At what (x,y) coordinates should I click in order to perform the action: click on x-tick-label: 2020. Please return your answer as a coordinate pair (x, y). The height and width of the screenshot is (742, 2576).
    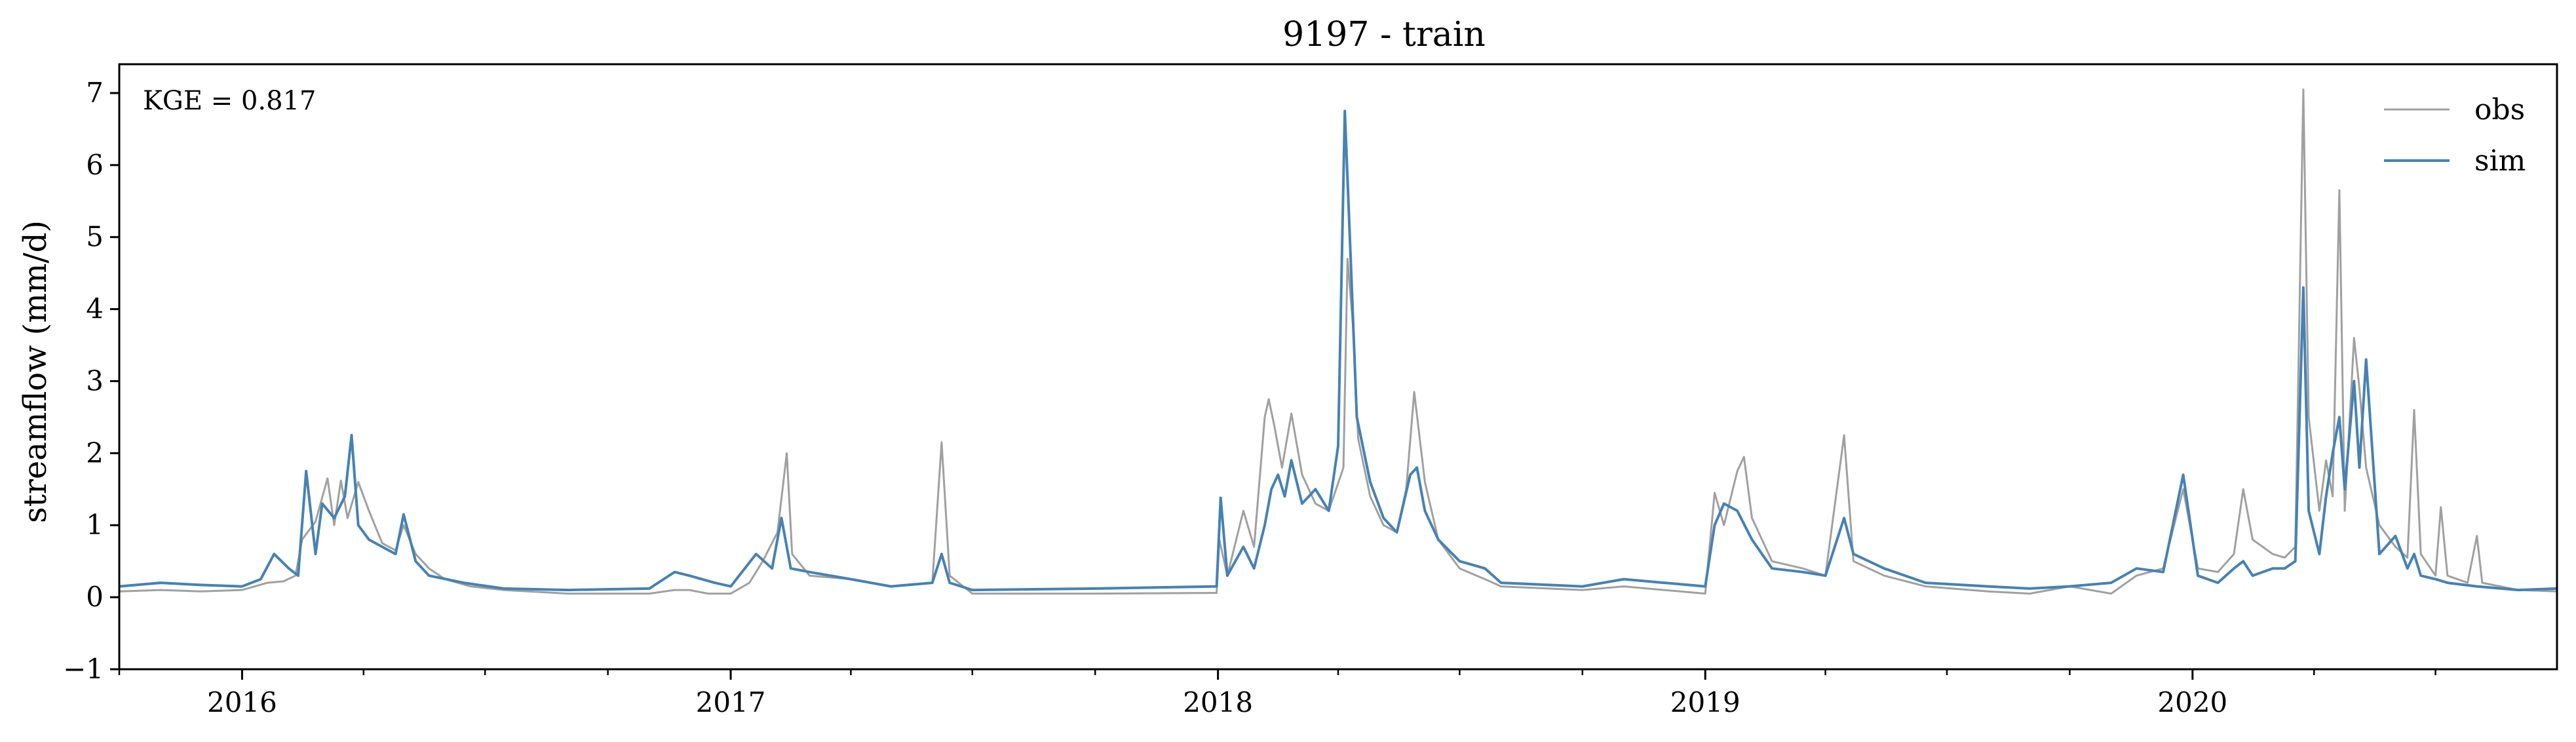
    Looking at the image, I should click on (2192, 702).